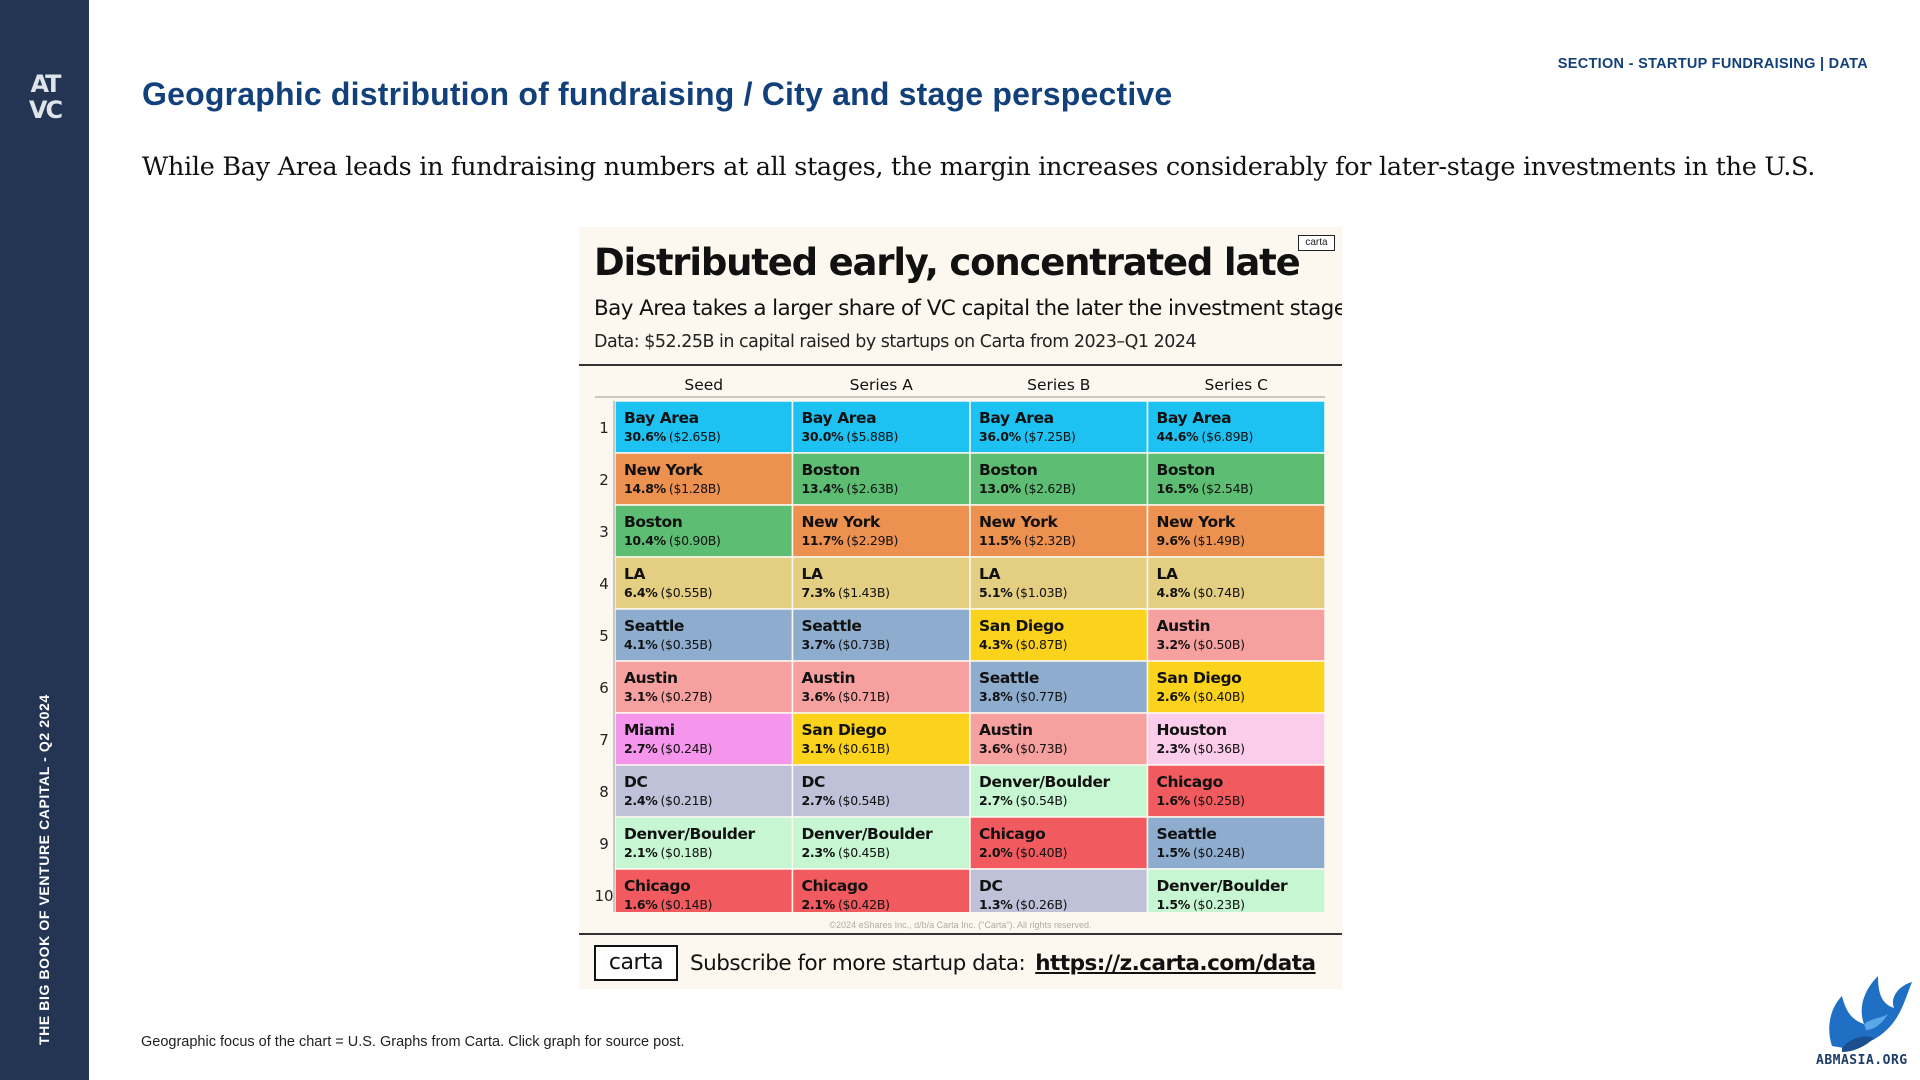  Describe the element at coordinates (1027, 540) in the screenshot. I see `cell-stat: 11.5% ($2.32B)` at that location.